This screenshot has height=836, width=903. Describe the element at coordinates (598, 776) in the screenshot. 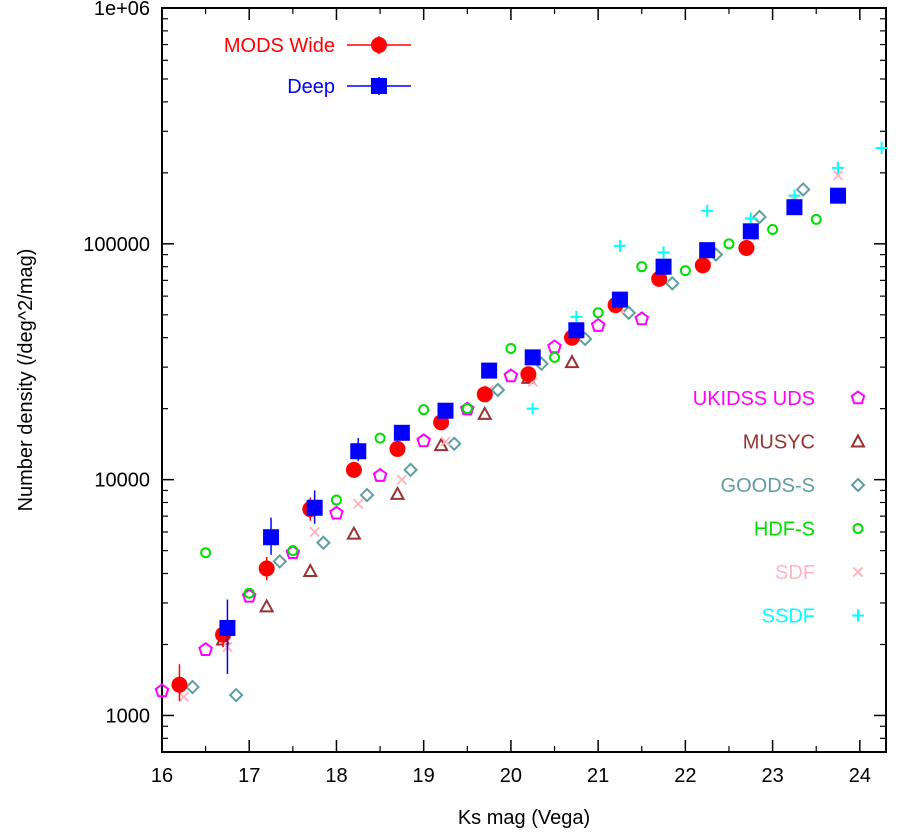

I see `x-tick-label: 21` at that location.